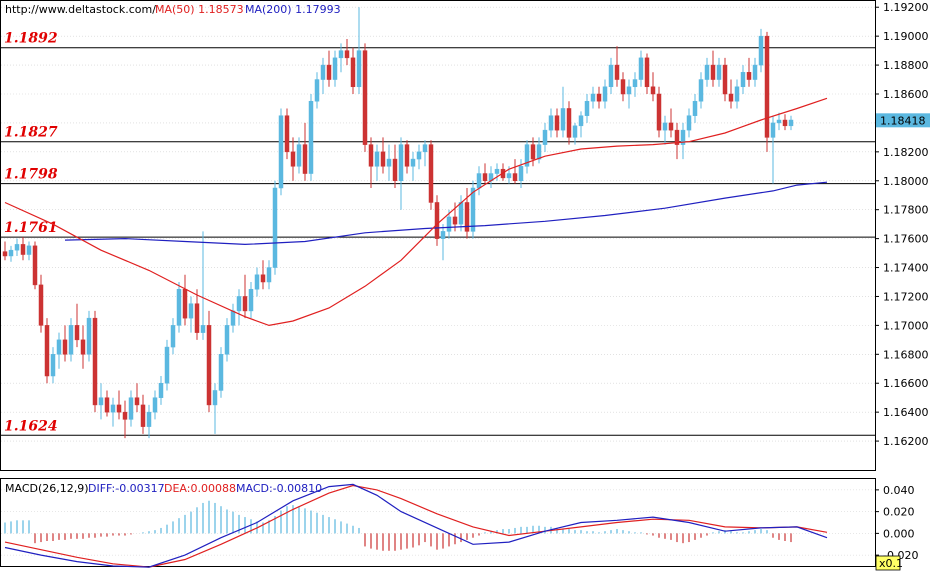 The height and width of the screenshot is (582, 930). I want to click on price-tick-label: 1.17600, so click(906, 239).